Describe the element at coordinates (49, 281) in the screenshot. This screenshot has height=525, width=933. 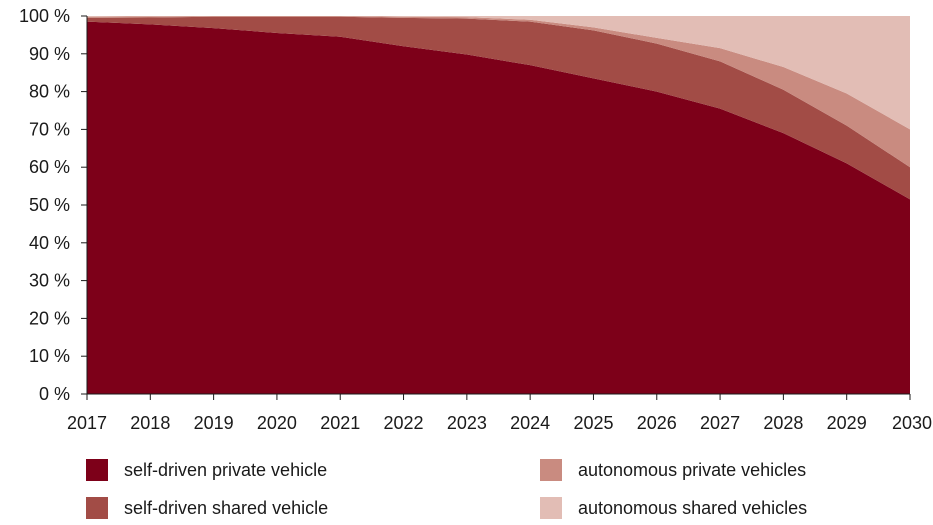
I see `y-tick-label: 30 %` at that location.